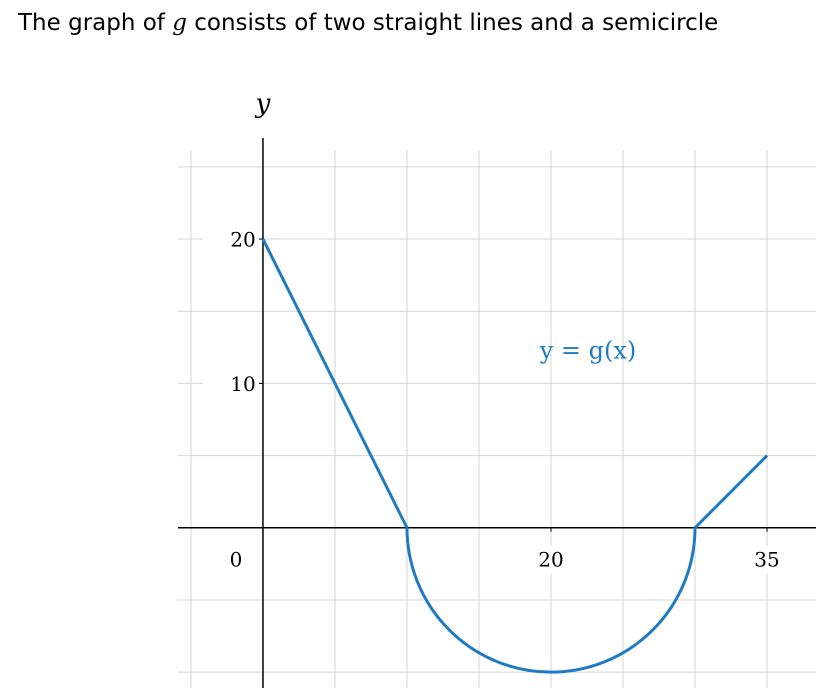 This screenshot has height=688, width=816. I want to click on annotation: y = g(x), so click(588, 351).